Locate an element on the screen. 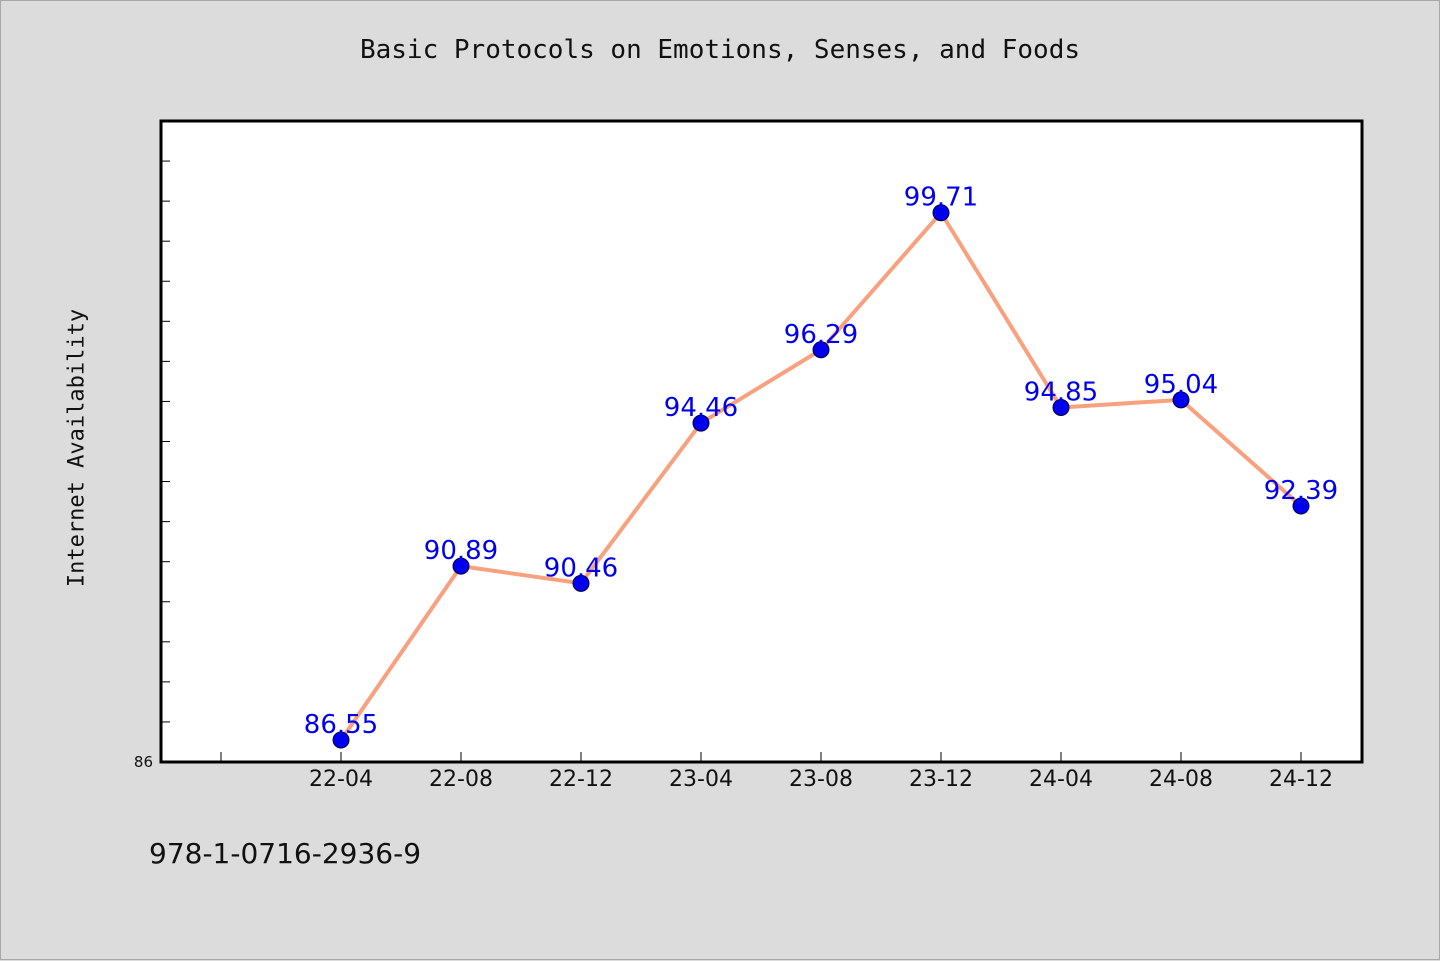 The width and height of the screenshot is (1440, 961). x-tick-label: 22-04 is located at coordinates (341, 779).